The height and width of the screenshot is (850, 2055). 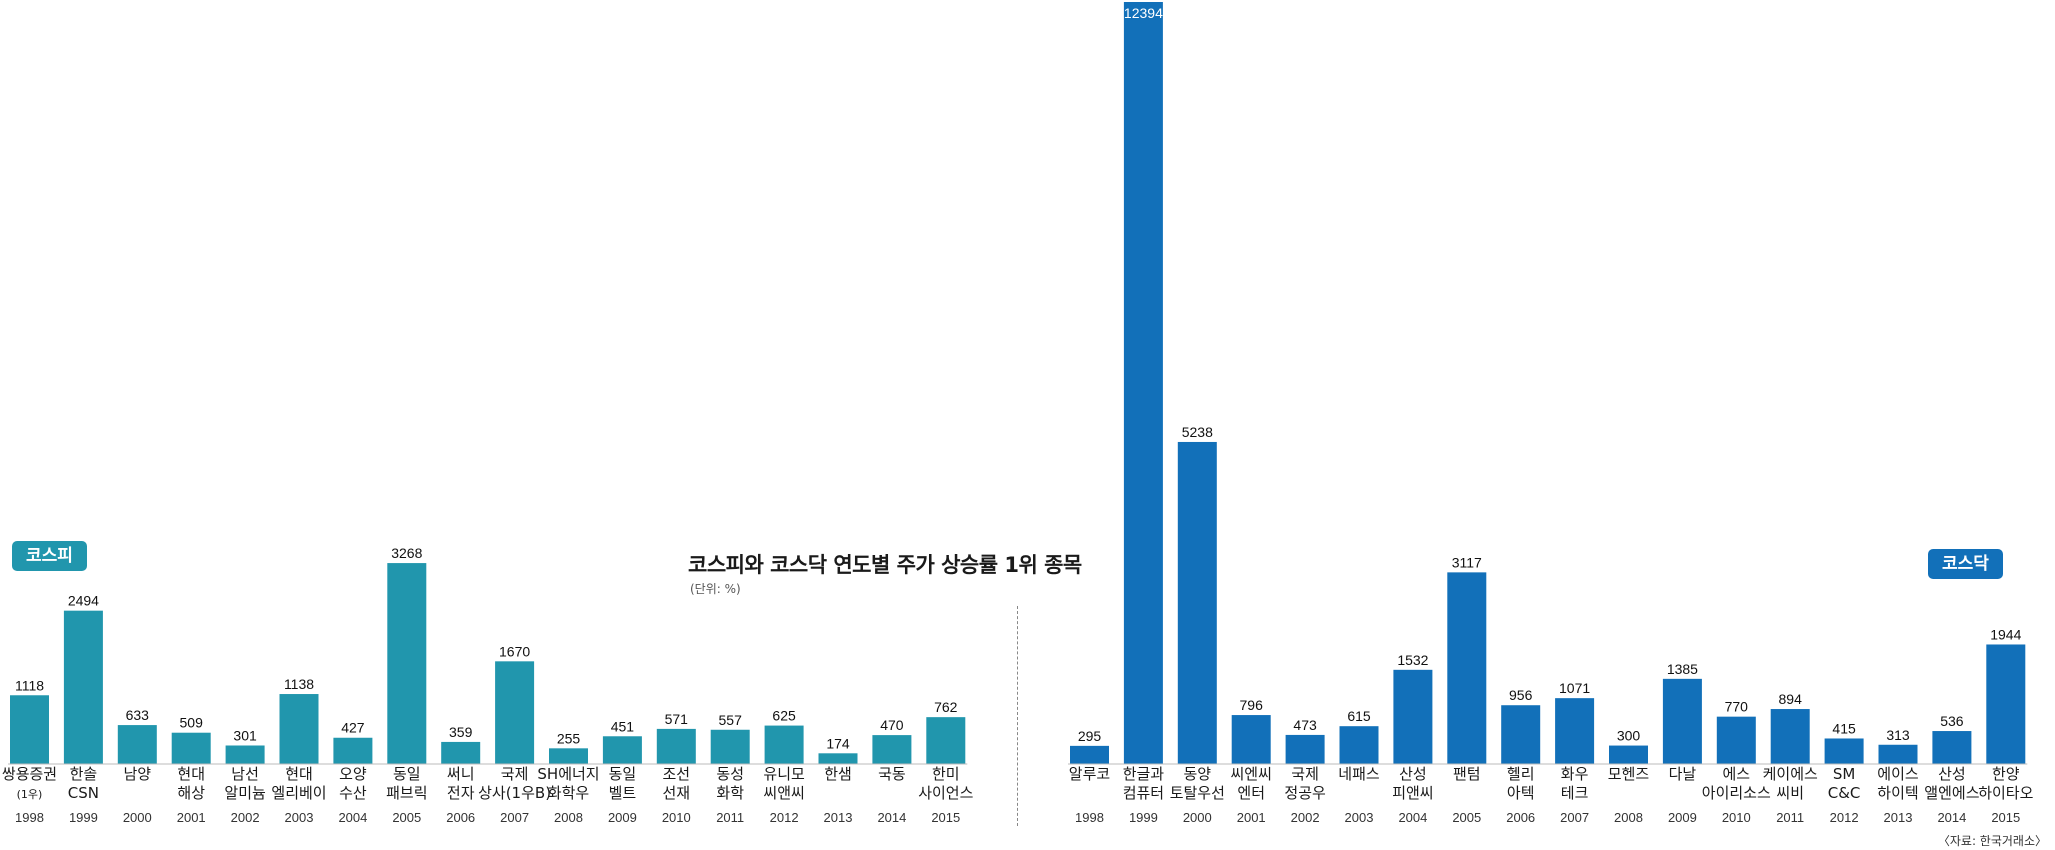 What do you see at coordinates (1574, 688) in the screenshot?
I see `value-label: 1071` at bounding box center [1574, 688].